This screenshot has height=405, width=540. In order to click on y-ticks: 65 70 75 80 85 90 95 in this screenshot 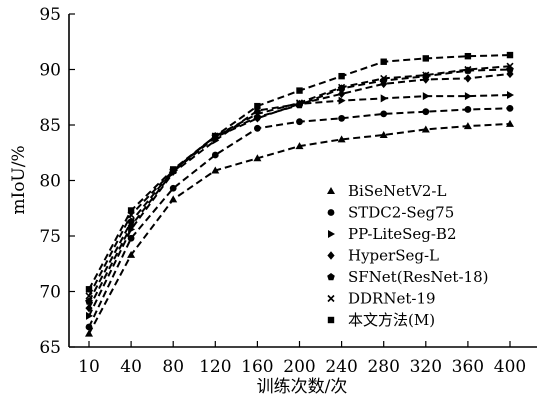, I will do `click(57, 181)`.